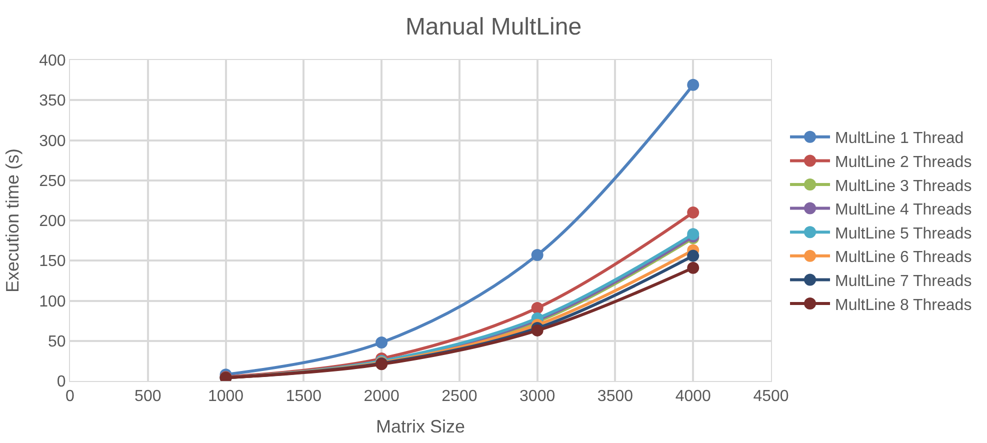 The height and width of the screenshot is (443, 987). What do you see at coordinates (493, 27) in the screenshot?
I see `chart-title: Manual MultLine` at bounding box center [493, 27].